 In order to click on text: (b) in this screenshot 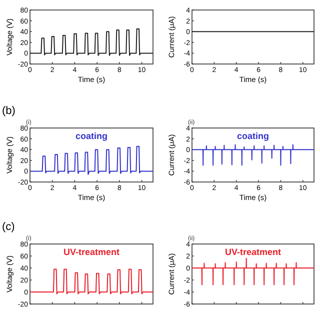, I will do `click(9, 111)`.